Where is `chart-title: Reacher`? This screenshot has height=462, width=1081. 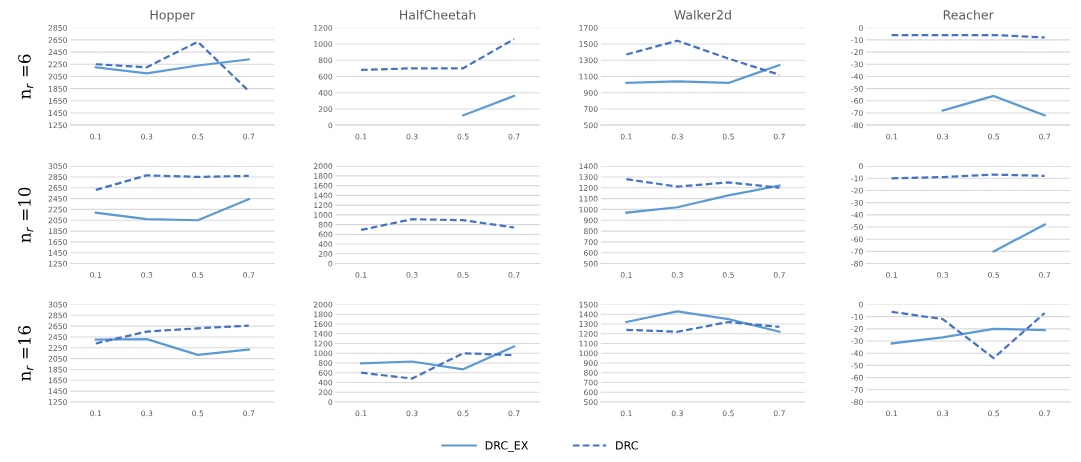
chart-title: Reacher is located at coordinates (968, 14).